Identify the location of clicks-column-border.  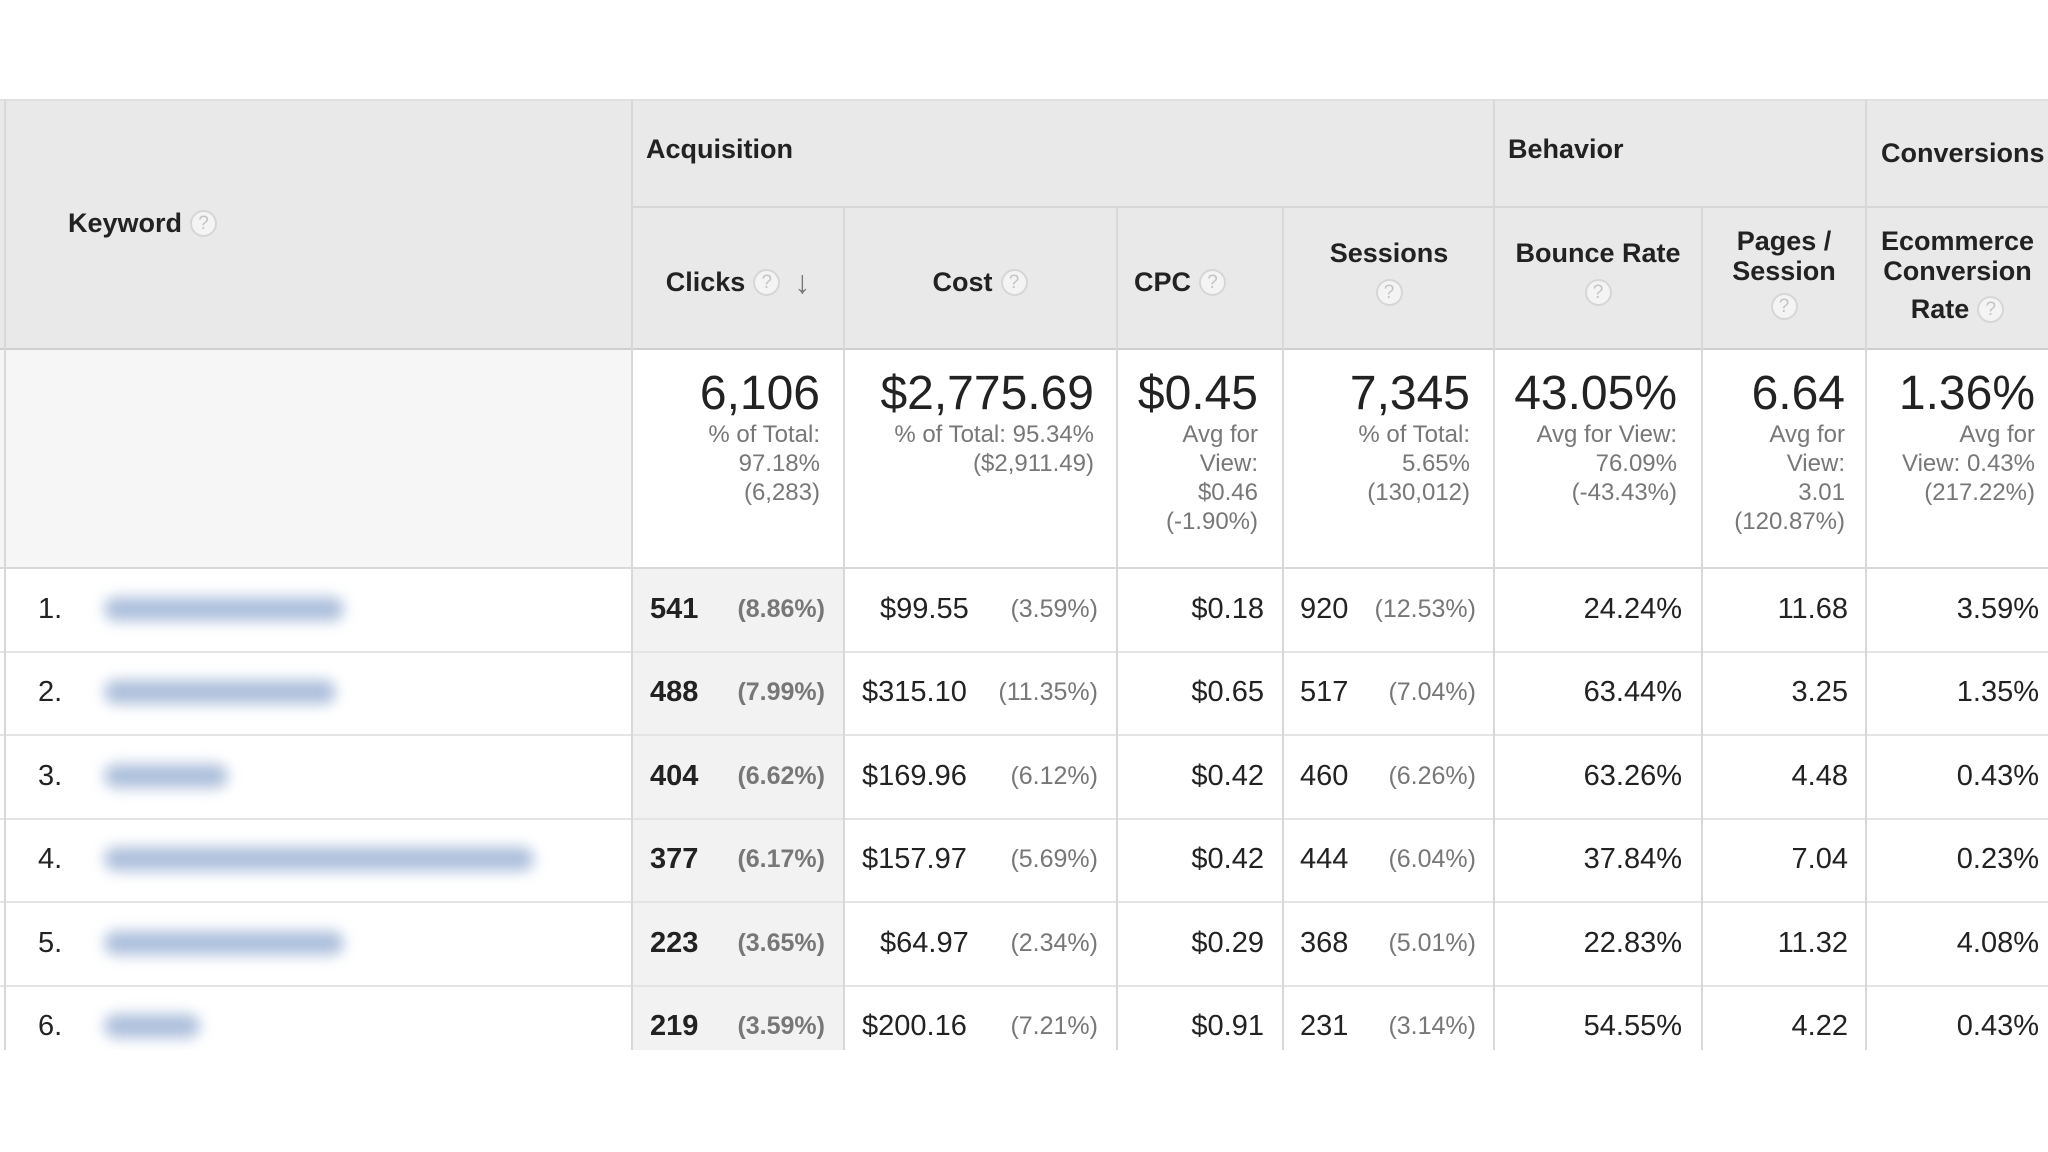
(844, 628).